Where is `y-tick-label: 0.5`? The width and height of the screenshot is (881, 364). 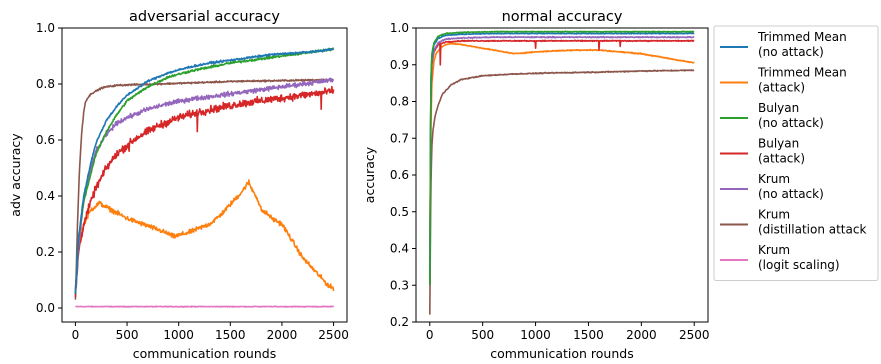
y-tick-label: 0.5 is located at coordinates (399, 212).